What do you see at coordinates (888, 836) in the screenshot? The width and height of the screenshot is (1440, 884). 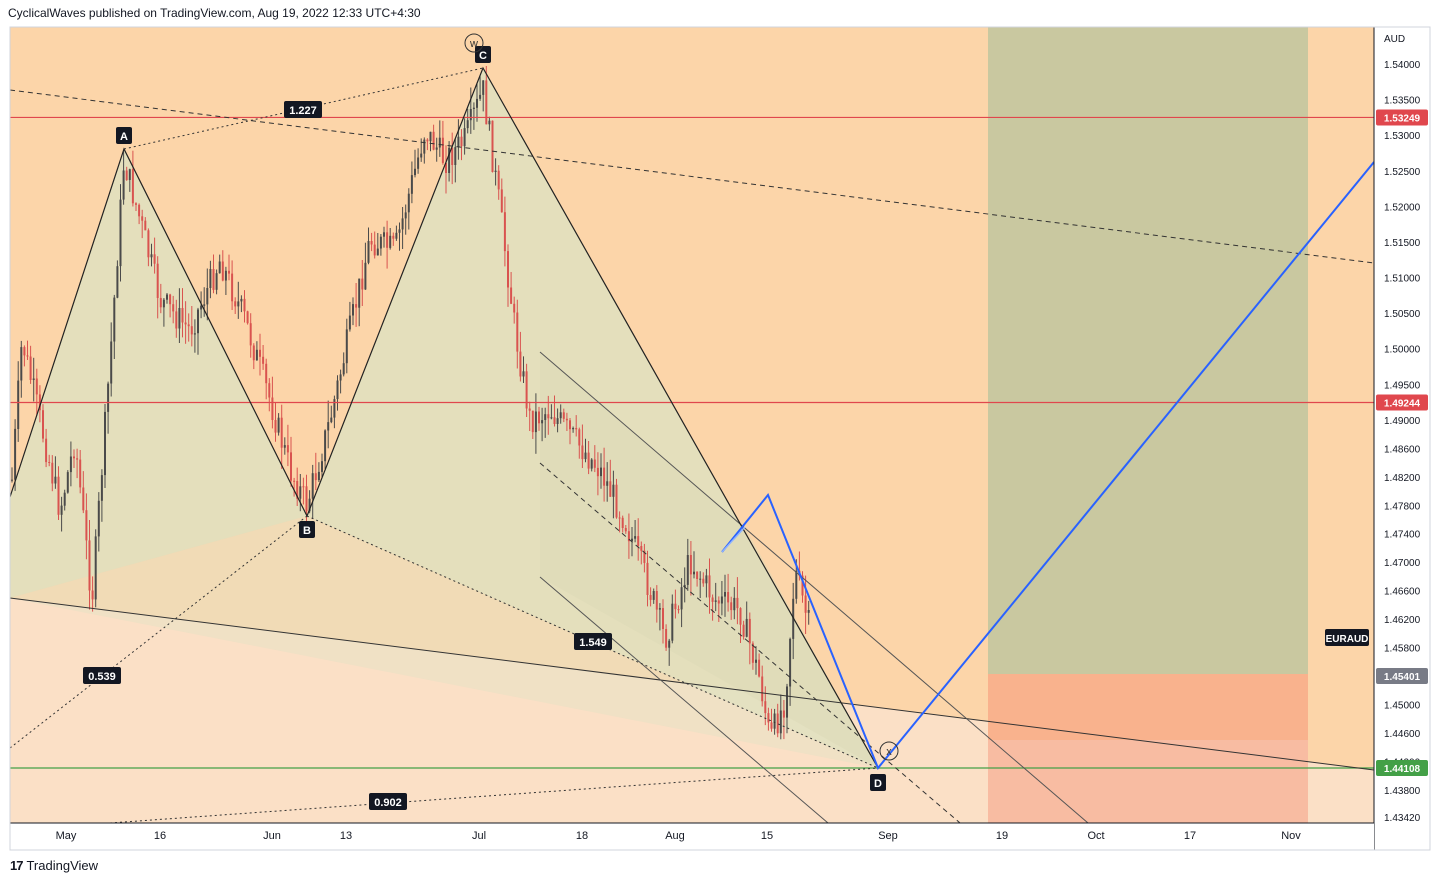 I see `time-tick-8: Sep` at bounding box center [888, 836].